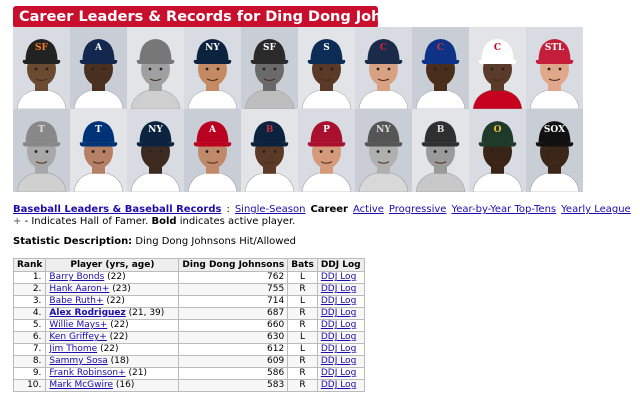 The height and width of the screenshot is (400, 640). What do you see at coordinates (29, 265) in the screenshot?
I see `col-rank: Rank` at bounding box center [29, 265].